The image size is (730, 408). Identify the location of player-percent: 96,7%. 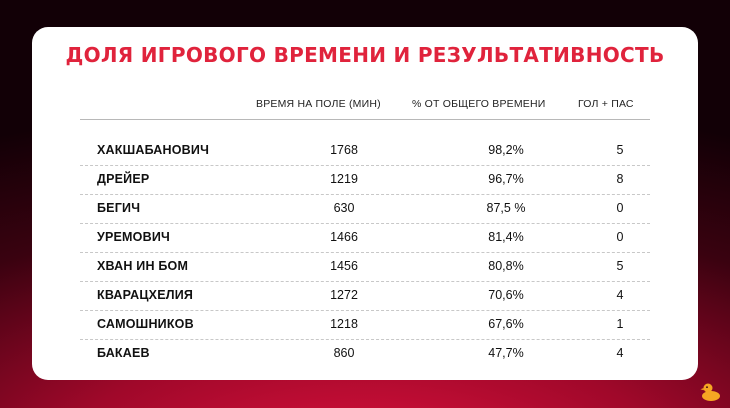
(506, 179).